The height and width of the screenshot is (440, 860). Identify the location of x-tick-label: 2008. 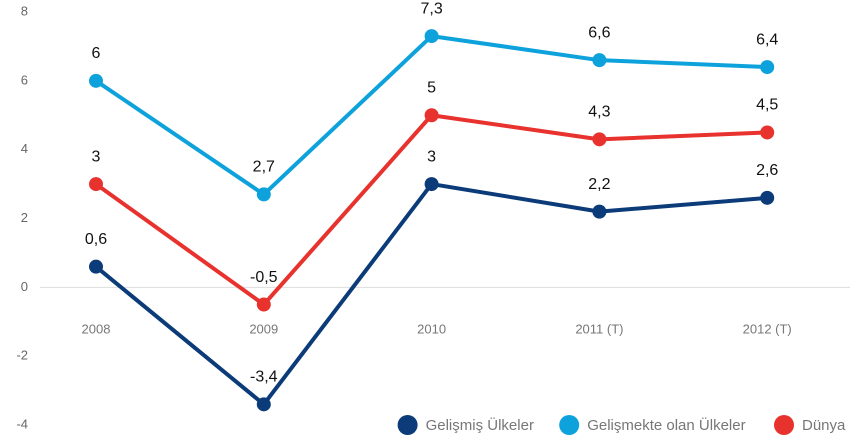
(96, 328).